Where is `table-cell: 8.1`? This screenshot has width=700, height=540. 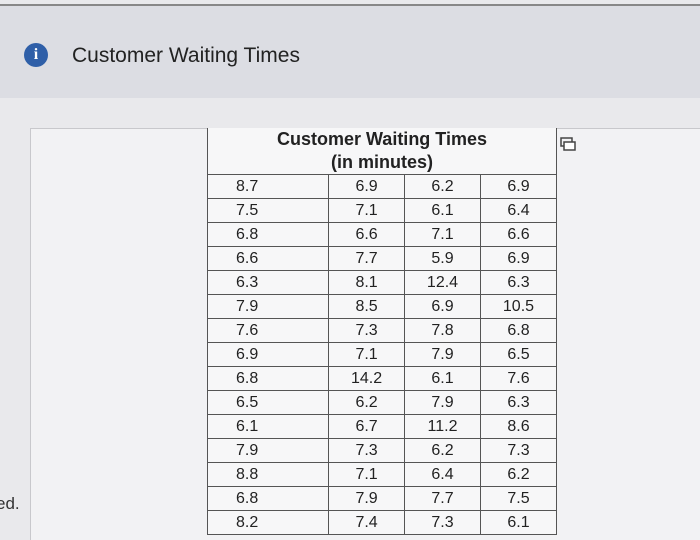
table-cell: 8.1 is located at coordinates (367, 282).